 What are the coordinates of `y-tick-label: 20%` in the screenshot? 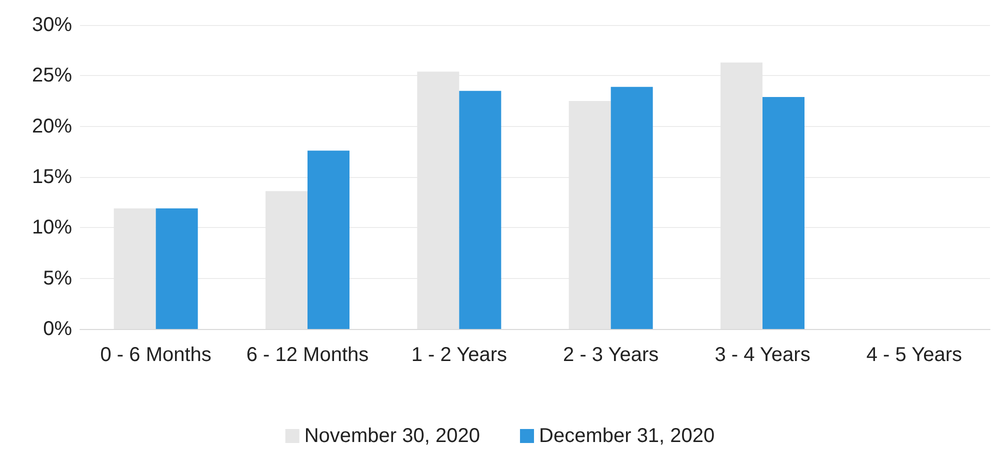 It's located at (52, 126).